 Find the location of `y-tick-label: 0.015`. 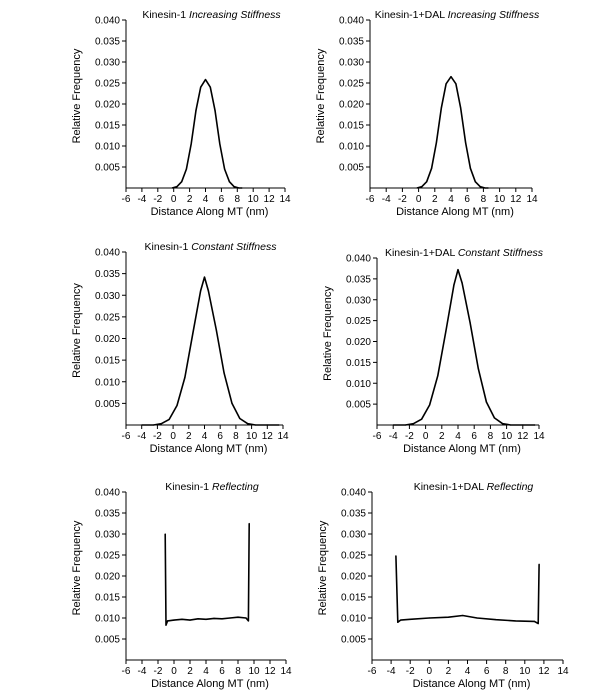

y-tick-label: 0.015 is located at coordinates (107, 126).